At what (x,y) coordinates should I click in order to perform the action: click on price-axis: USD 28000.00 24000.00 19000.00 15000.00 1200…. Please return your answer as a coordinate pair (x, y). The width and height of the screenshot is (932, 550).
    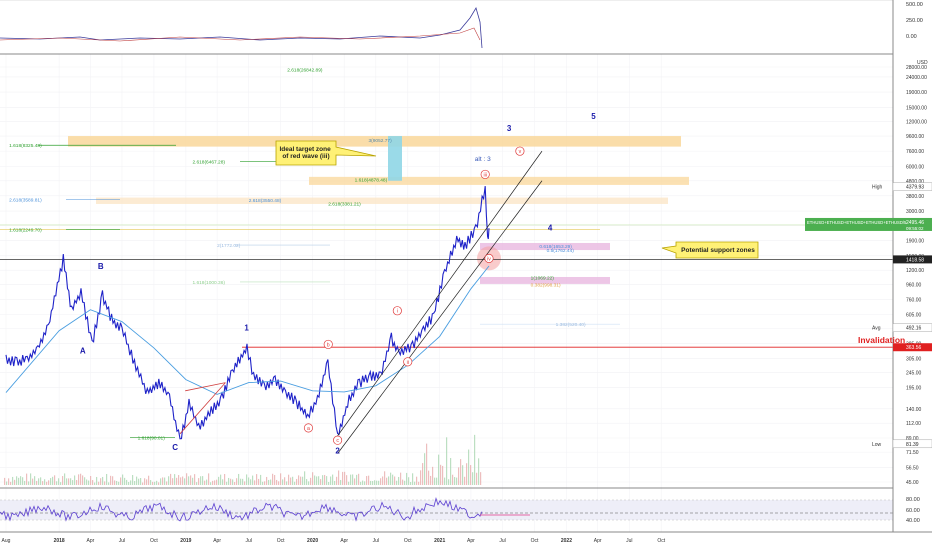
    Looking at the image, I should click on (868, 266).